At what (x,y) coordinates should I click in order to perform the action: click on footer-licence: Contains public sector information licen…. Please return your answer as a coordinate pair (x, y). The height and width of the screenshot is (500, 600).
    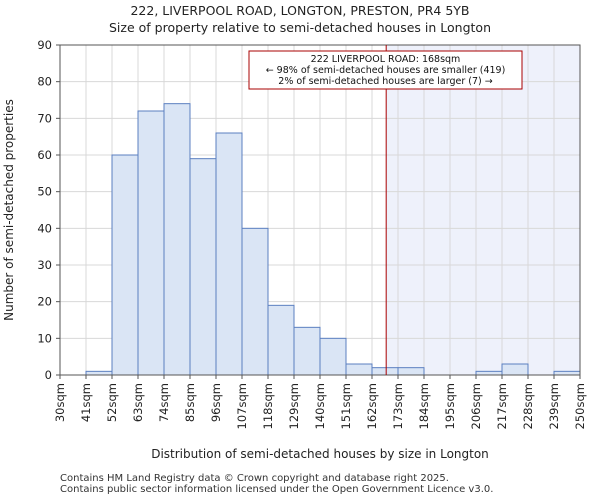
    Looking at the image, I should click on (277, 489).